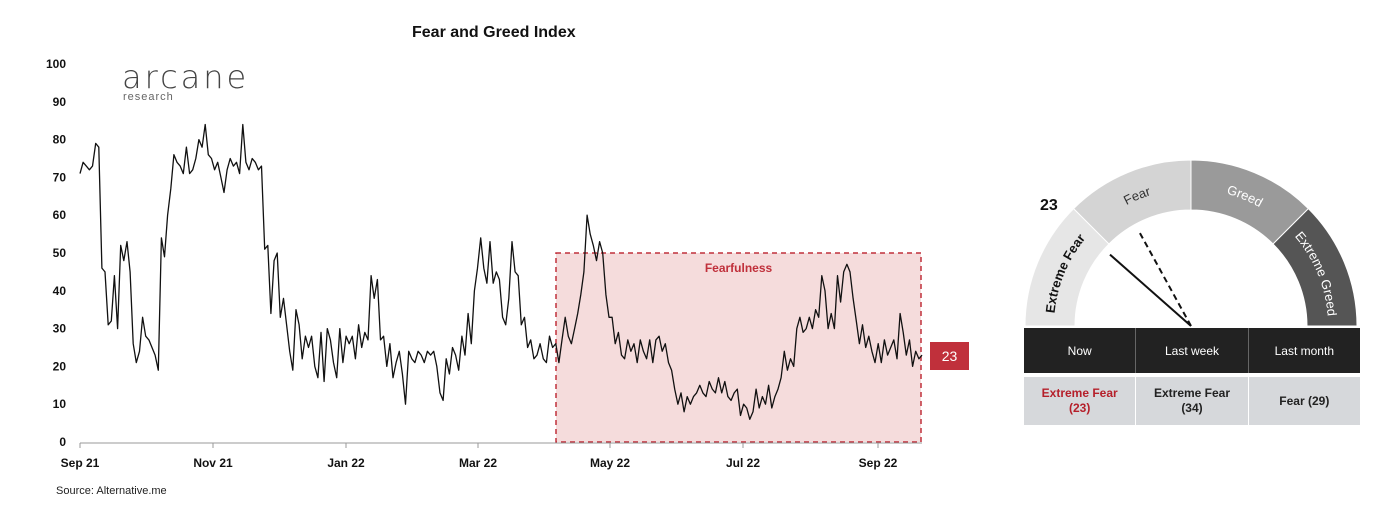  Describe the element at coordinates (1315, 267) in the screenshot. I see `gauge-zone-extreme-greed` at that location.